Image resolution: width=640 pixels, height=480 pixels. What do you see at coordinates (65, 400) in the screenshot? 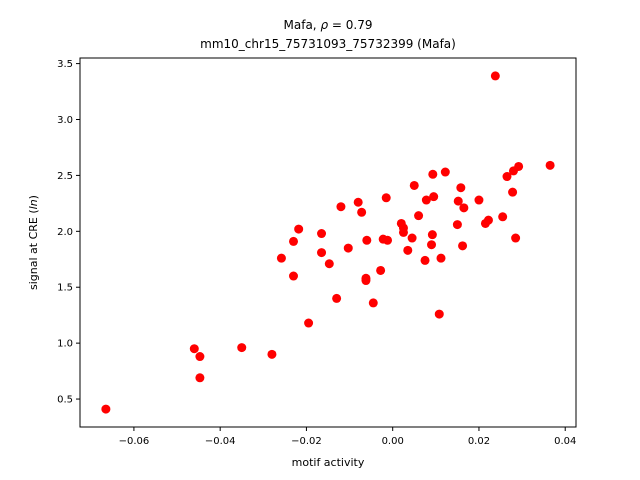
I see `y-tick-label: 0.5` at bounding box center [65, 400].